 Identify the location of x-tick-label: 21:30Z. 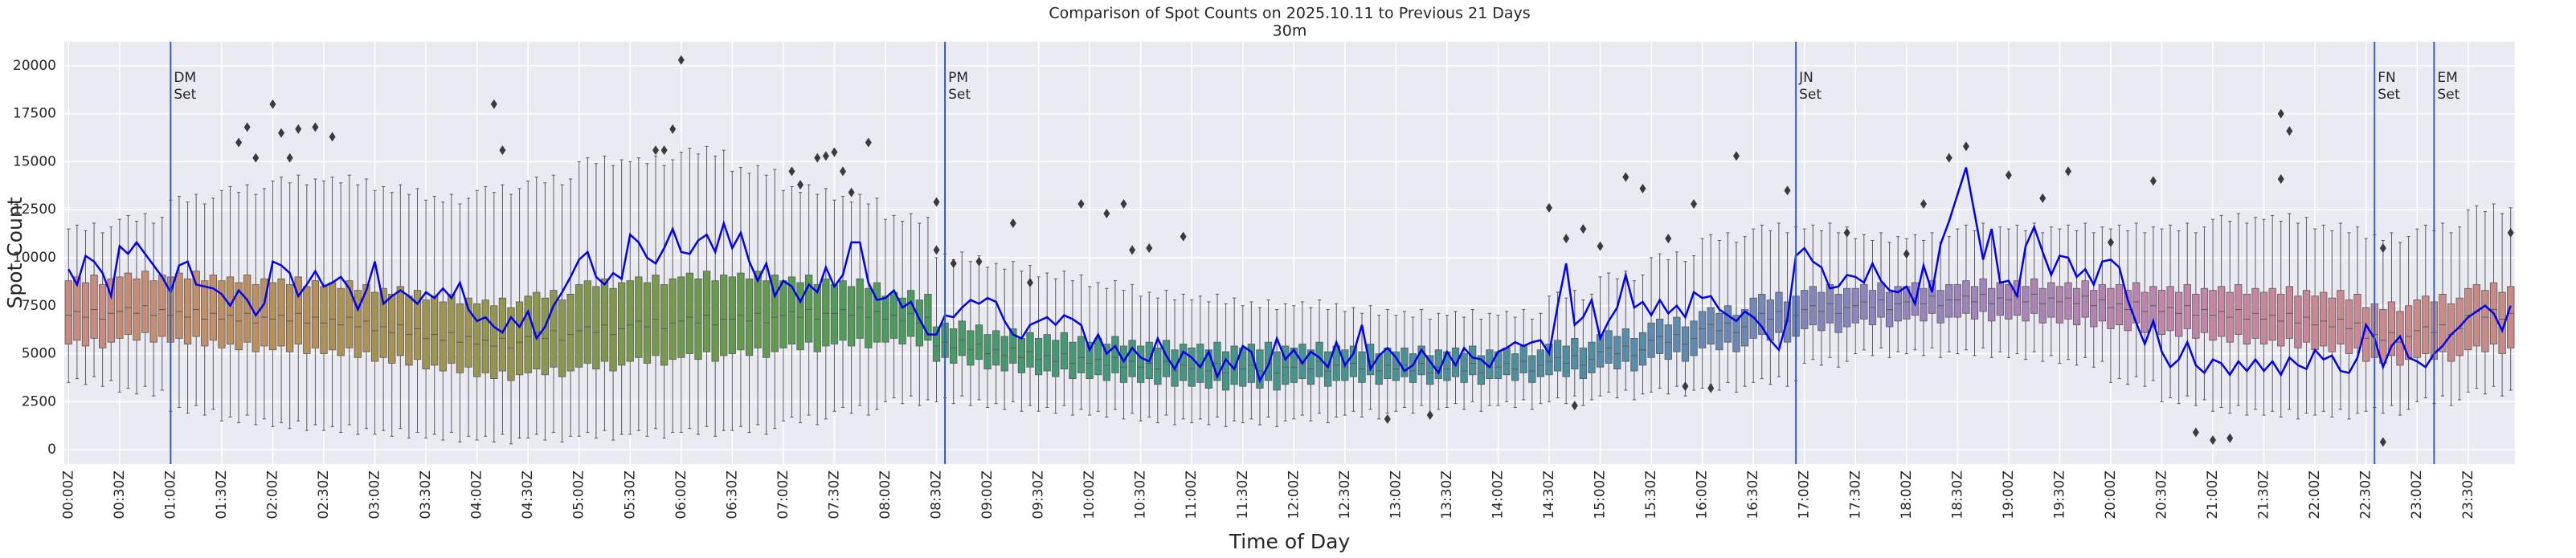
(2264, 494).